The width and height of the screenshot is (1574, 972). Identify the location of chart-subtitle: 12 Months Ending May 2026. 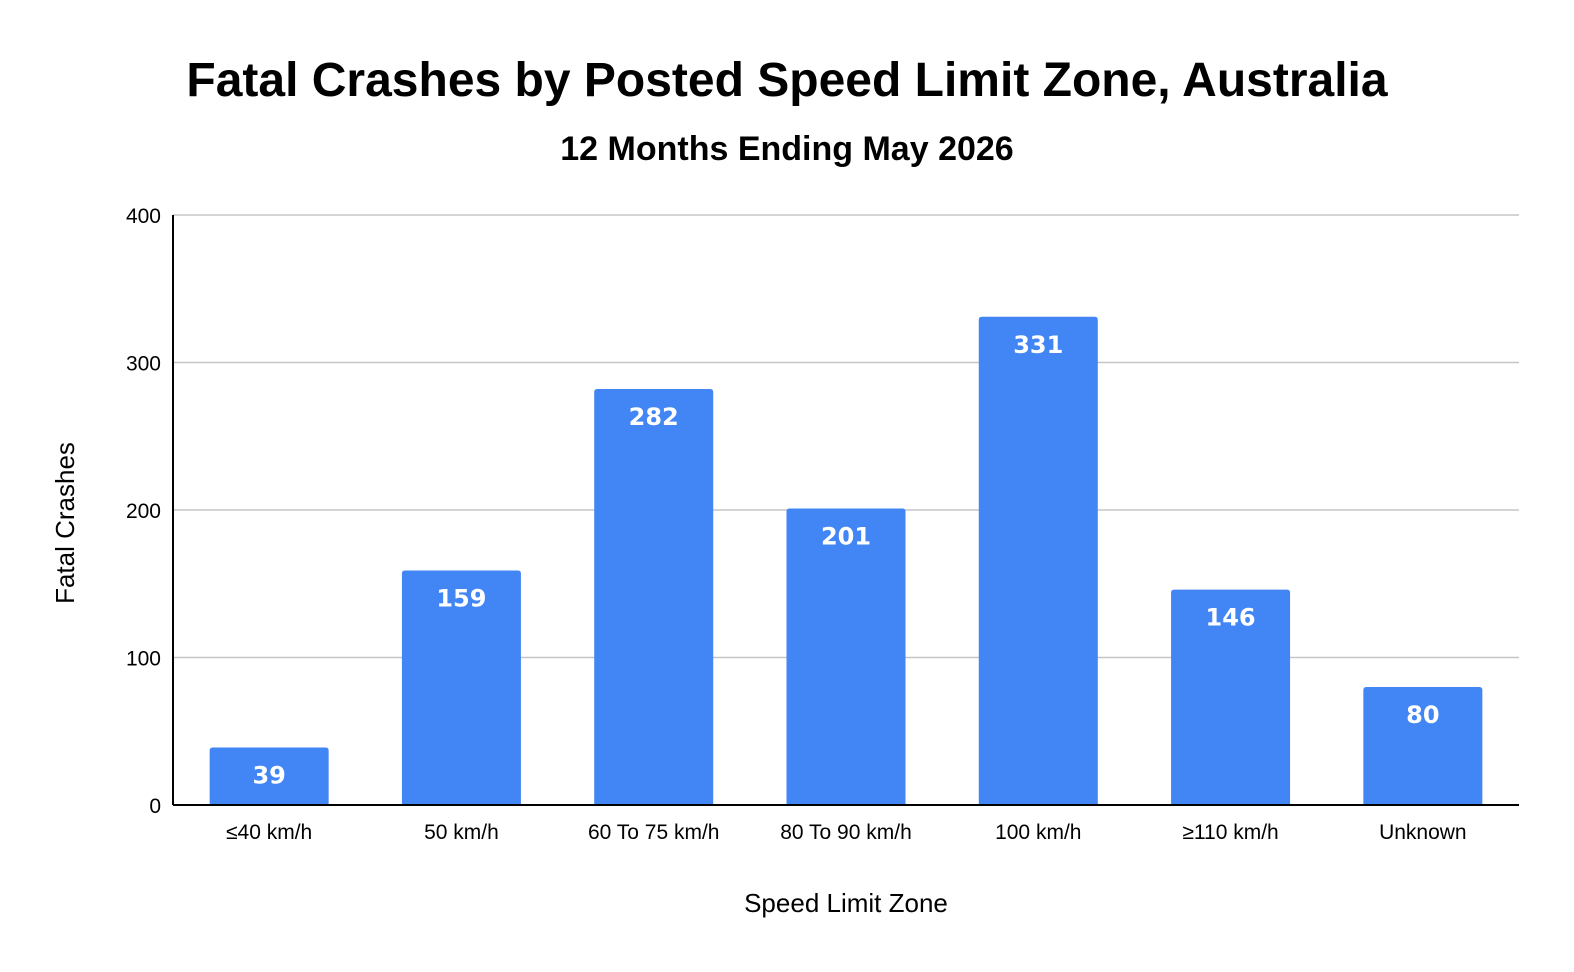
(786, 149).